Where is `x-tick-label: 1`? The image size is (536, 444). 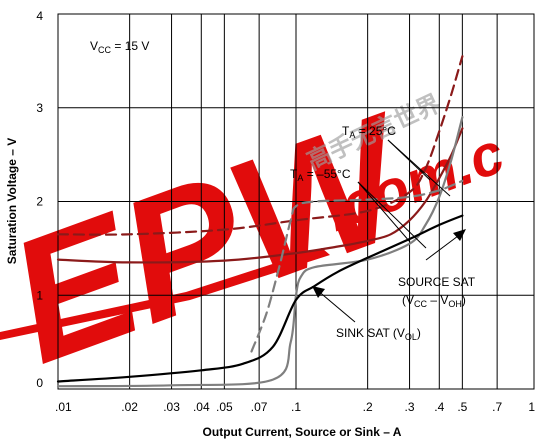 x-tick-label: 1 is located at coordinates (531, 407).